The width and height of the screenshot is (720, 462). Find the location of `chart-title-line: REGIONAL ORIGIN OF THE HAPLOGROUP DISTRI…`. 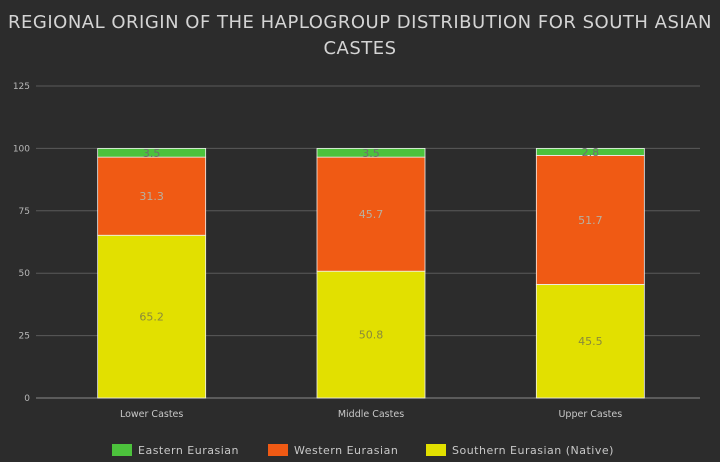

chart-title-line: REGIONAL ORIGIN OF THE HAPLOGROUP DISTRI… is located at coordinates (360, 22).